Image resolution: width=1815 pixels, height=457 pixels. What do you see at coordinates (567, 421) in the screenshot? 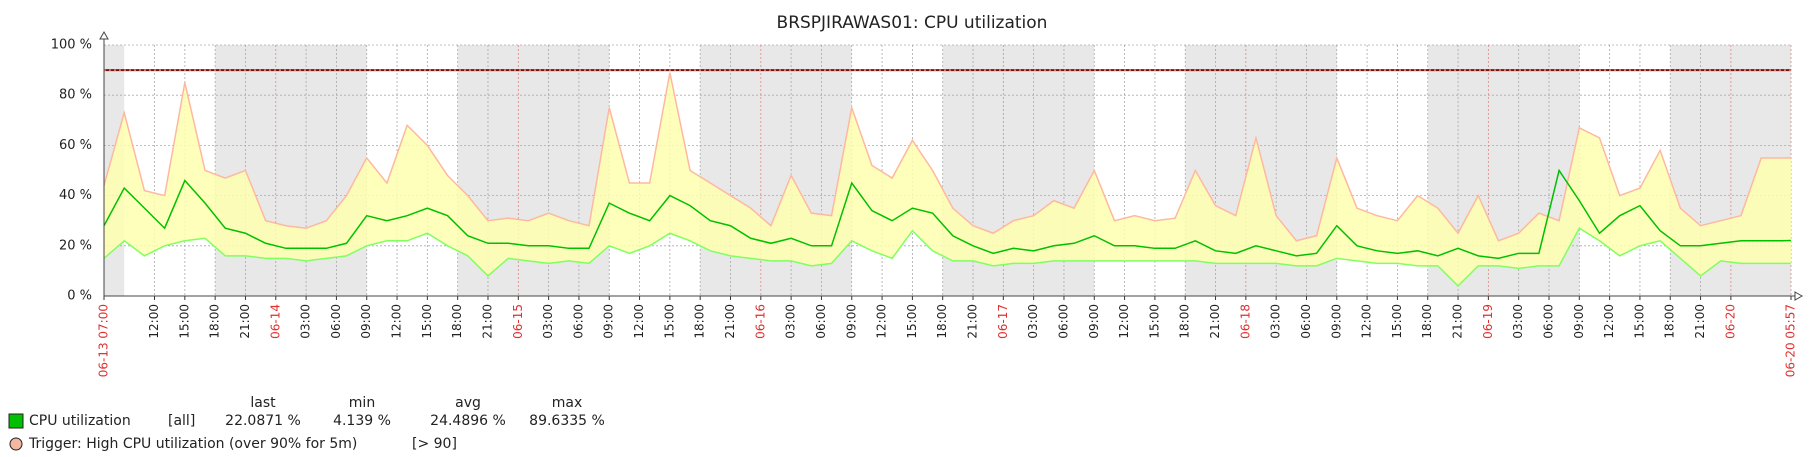
I see `legend-value: 89.6335 %` at bounding box center [567, 421].